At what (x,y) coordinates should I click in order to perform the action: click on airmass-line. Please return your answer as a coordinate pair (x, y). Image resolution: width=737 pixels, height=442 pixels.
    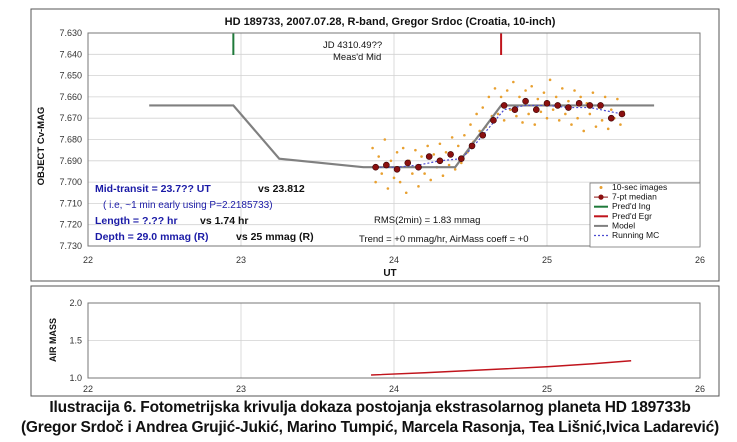
    Looking at the image, I should click on (501, 368).